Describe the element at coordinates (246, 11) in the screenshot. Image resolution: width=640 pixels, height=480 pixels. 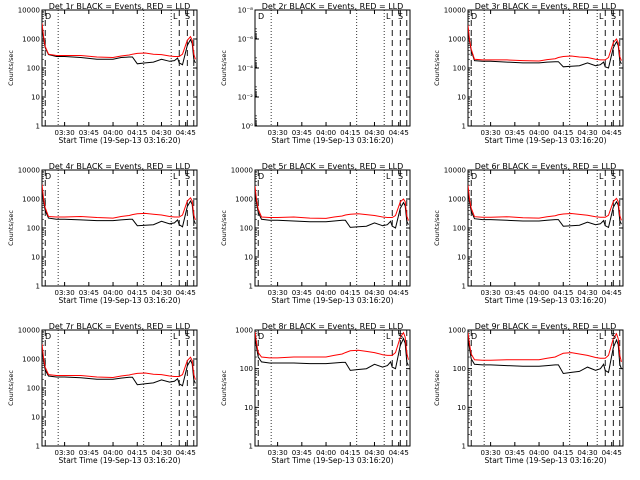
I see `y-tick-label: 10⁻⁸` at that location.